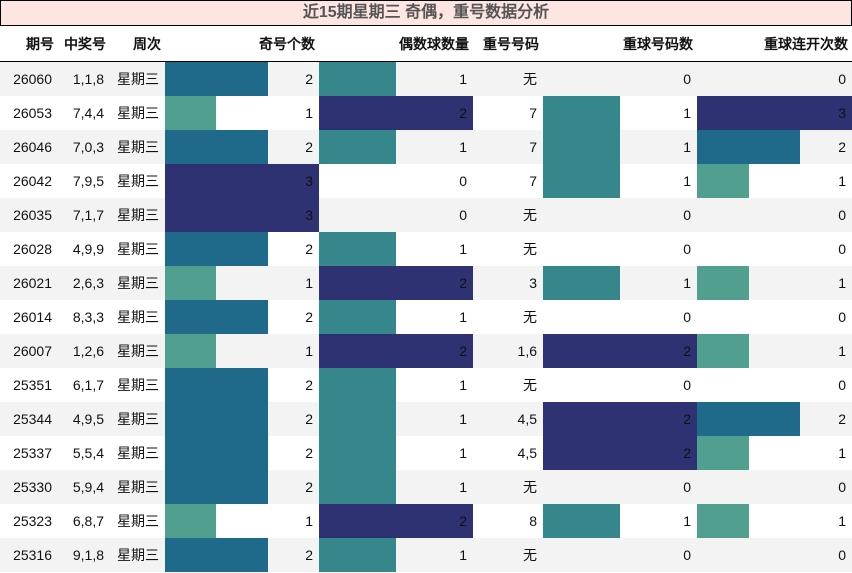 The width and height of the screenshot is (852, 573). What do you see at coordinates (242, 44) in the screenshot?
I see `column-header-odd-count: 奇号个数` at bounding box center [242, 44].